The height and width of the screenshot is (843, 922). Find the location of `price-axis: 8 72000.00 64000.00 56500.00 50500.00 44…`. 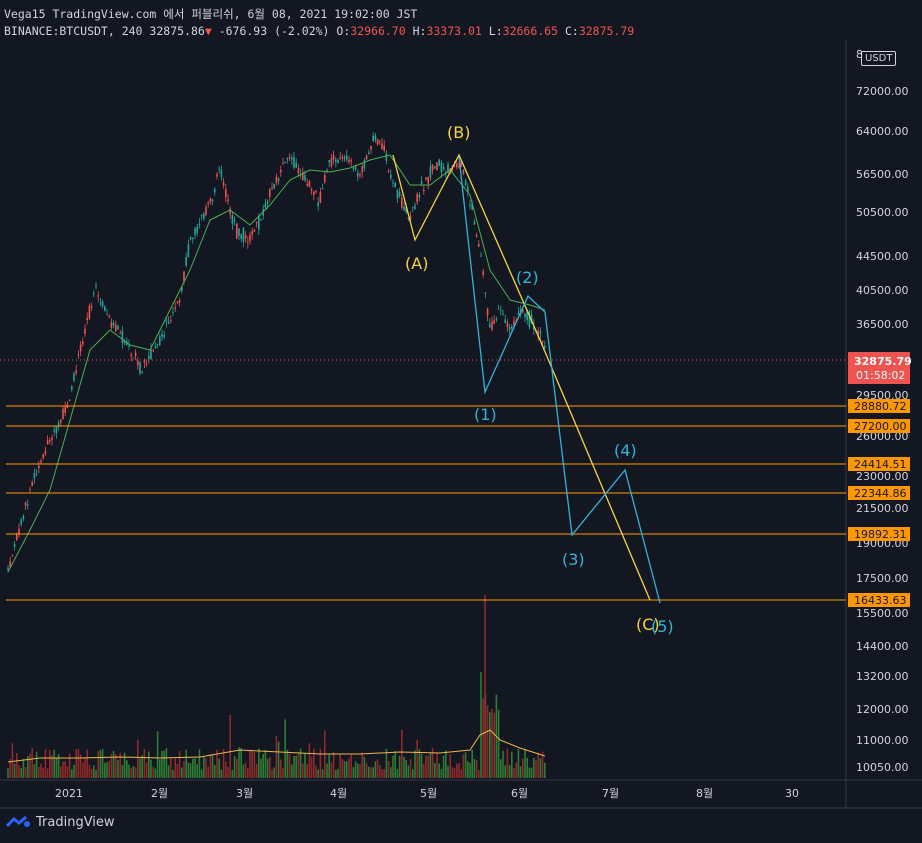

price-axis: 8 72000.00 64000.00 56500.00 50500.00 44… is located at coordinates (882, 411).